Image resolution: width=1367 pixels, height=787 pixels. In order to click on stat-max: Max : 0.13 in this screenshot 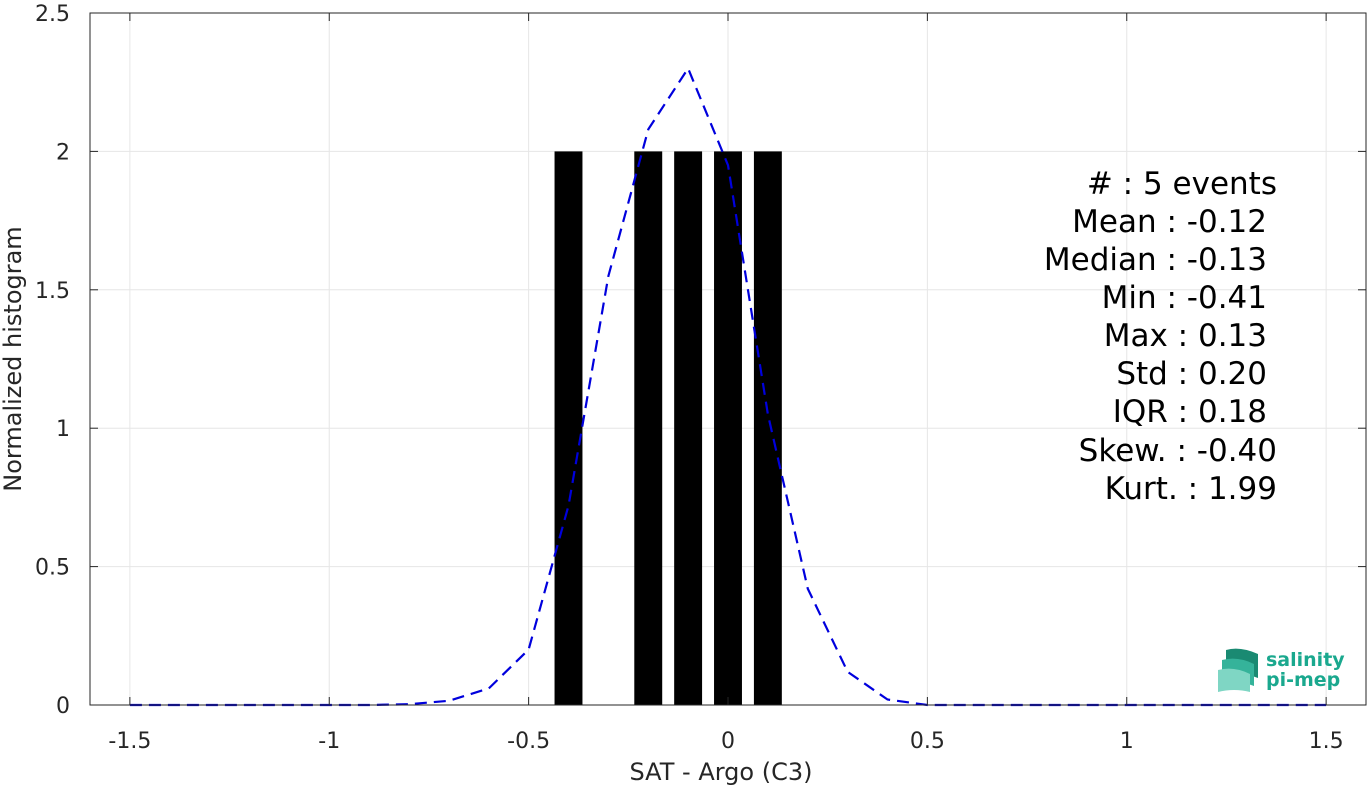, I will do `click(1185, 336)`.